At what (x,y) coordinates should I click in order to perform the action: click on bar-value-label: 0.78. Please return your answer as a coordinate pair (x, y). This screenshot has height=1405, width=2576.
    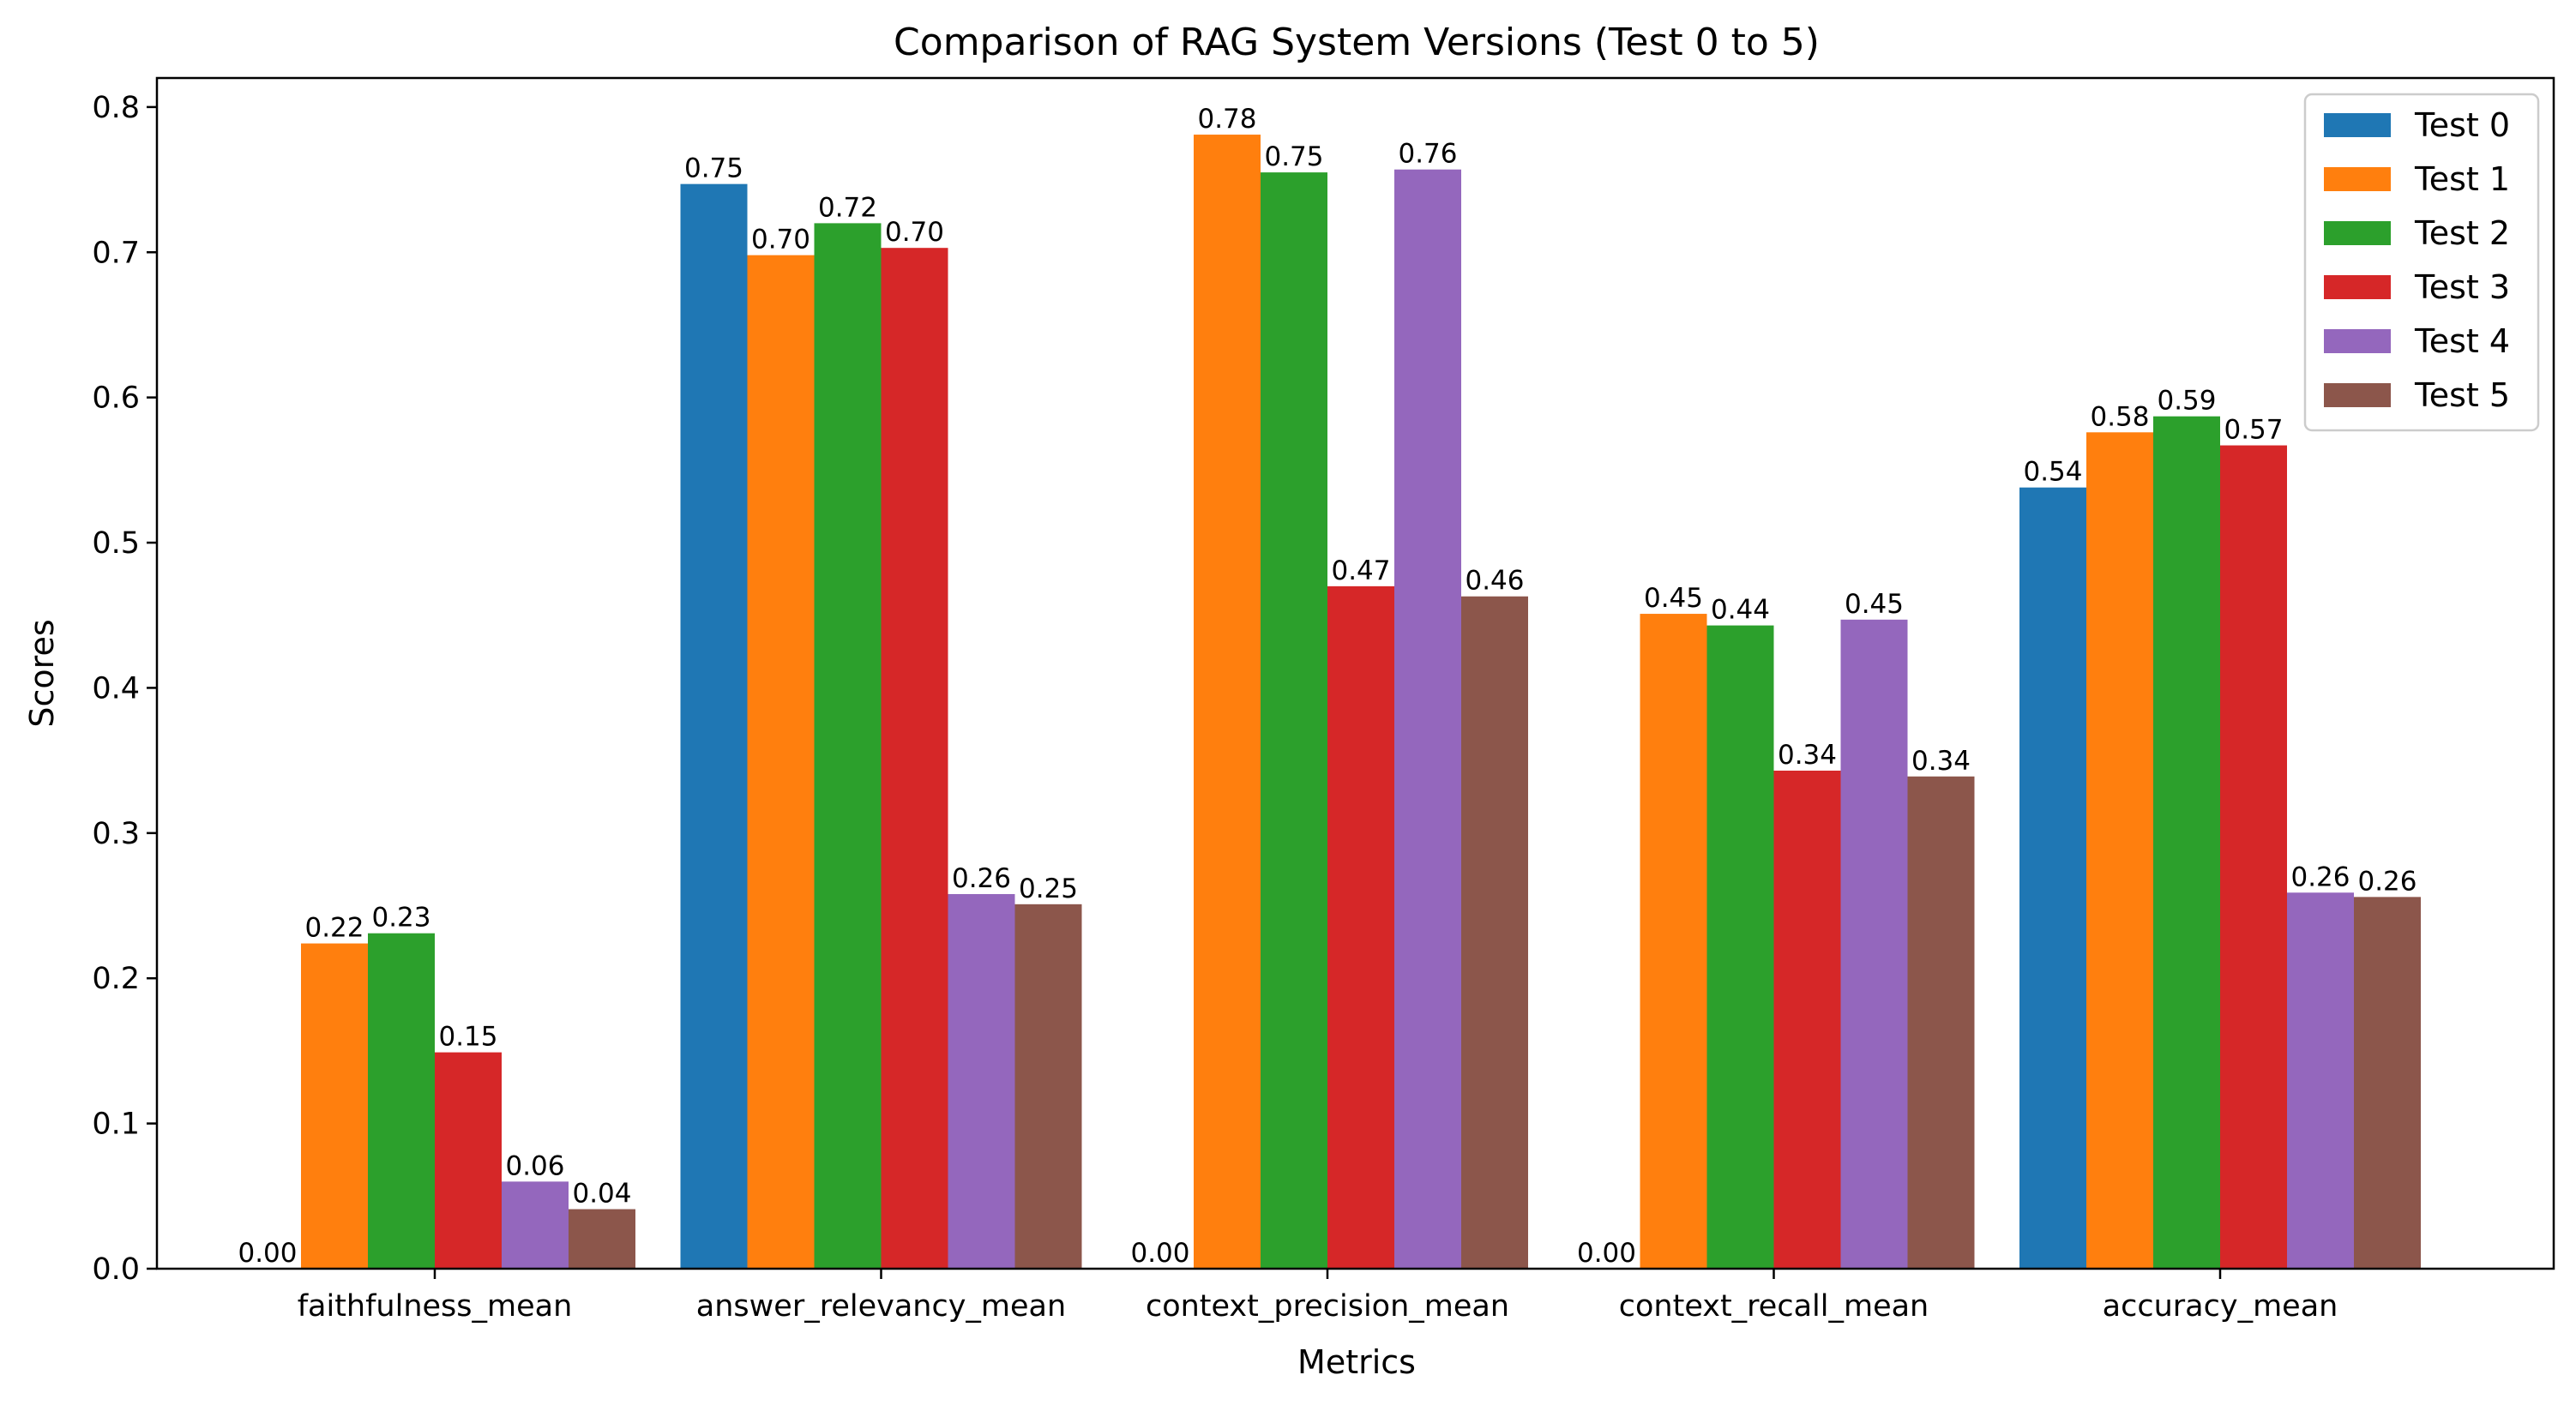
    Looking at the image, I should click on (1226, 120).